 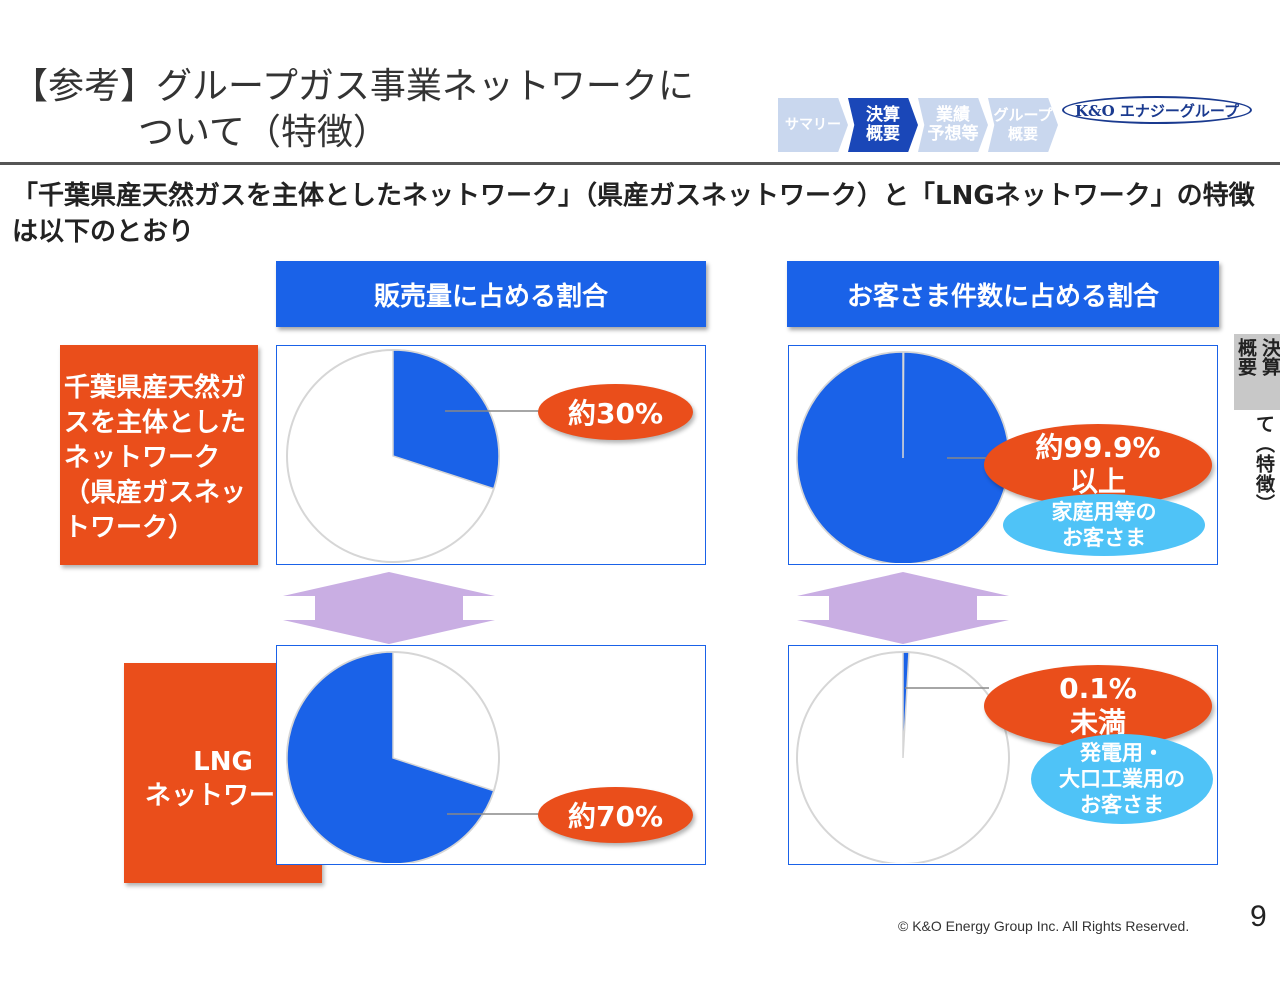 I want to click on double-arrow-customers-shape, so click(x=903, y=608).